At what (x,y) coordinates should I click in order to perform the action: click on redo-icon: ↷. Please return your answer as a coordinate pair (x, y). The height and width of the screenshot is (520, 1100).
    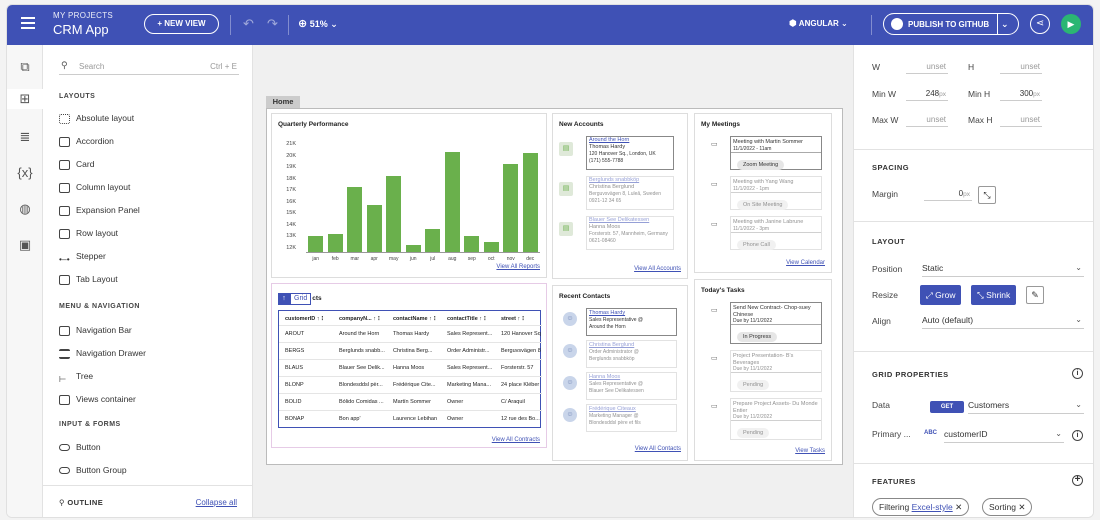
    Looking at the image, I should click on (272, 23).